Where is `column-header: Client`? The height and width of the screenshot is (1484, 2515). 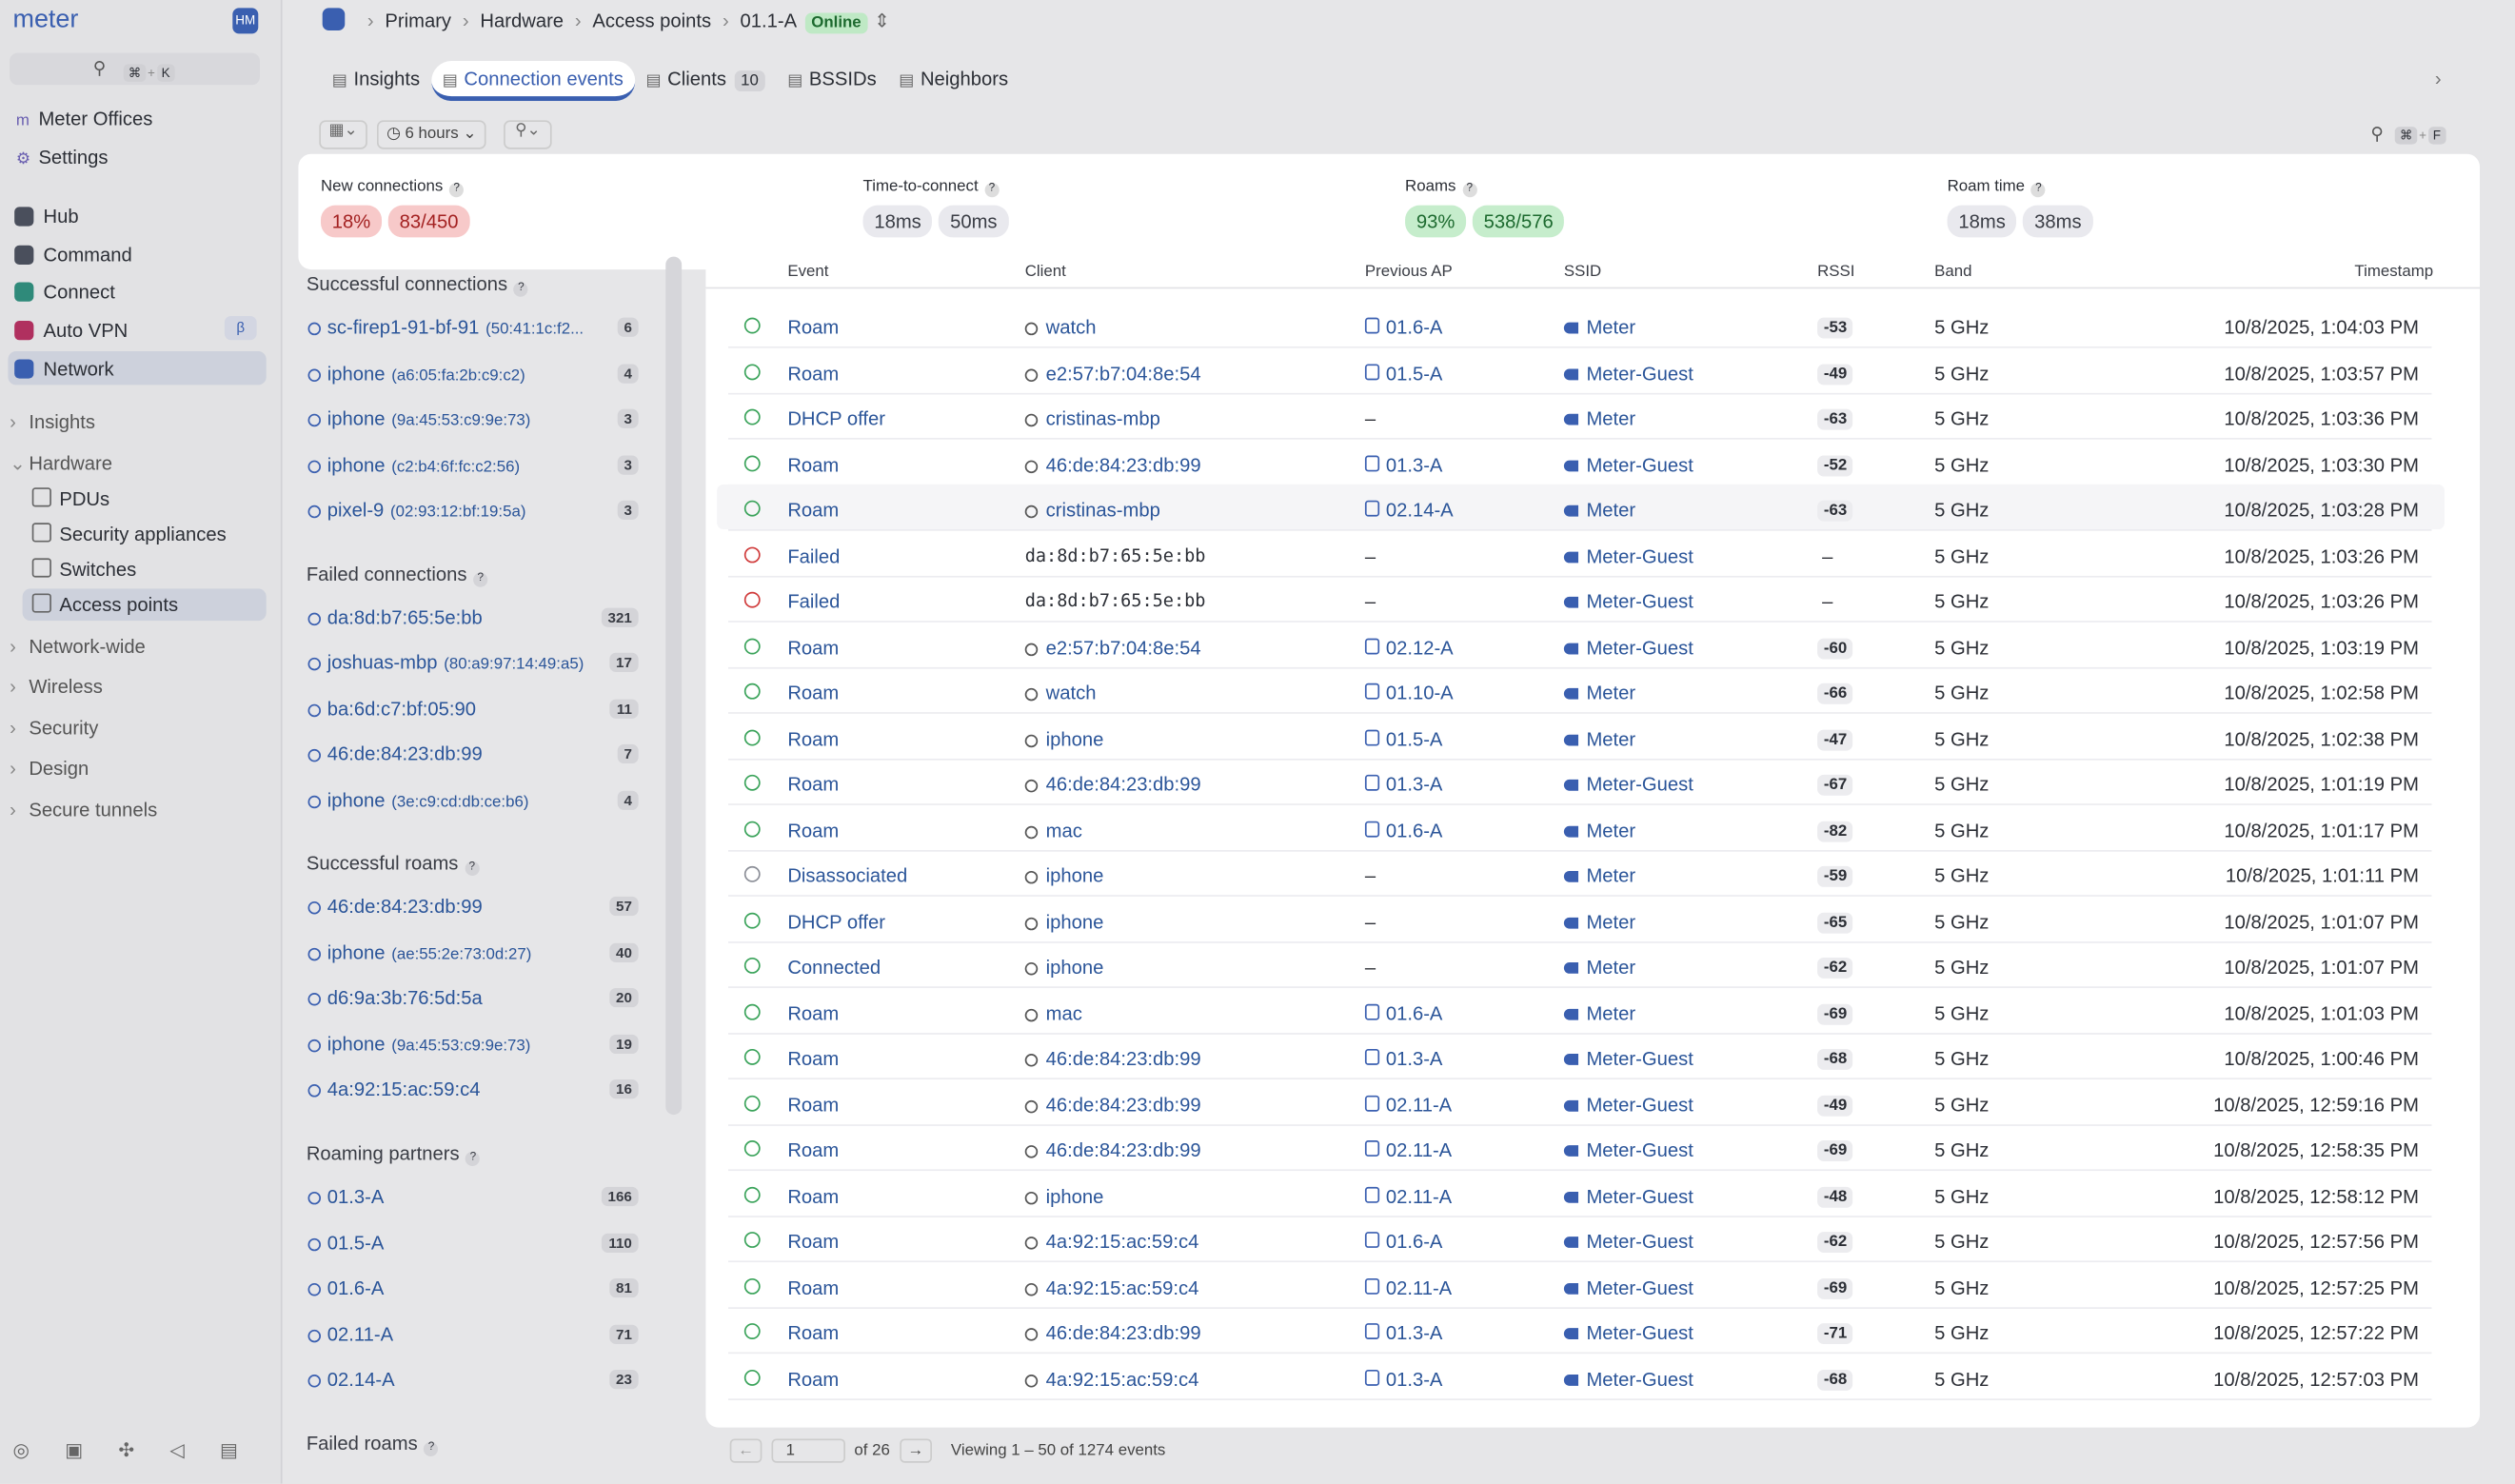
column-header: Client is located at coordinates (1045, 272).